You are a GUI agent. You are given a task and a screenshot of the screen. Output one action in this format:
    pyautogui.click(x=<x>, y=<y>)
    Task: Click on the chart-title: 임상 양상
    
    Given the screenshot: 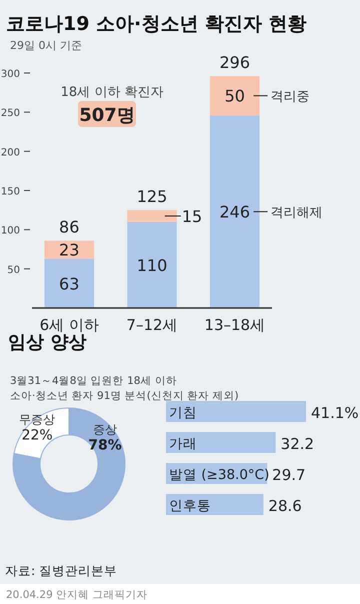 What is the action you would take?
    pyautogui.click(x=47, y=342)
    